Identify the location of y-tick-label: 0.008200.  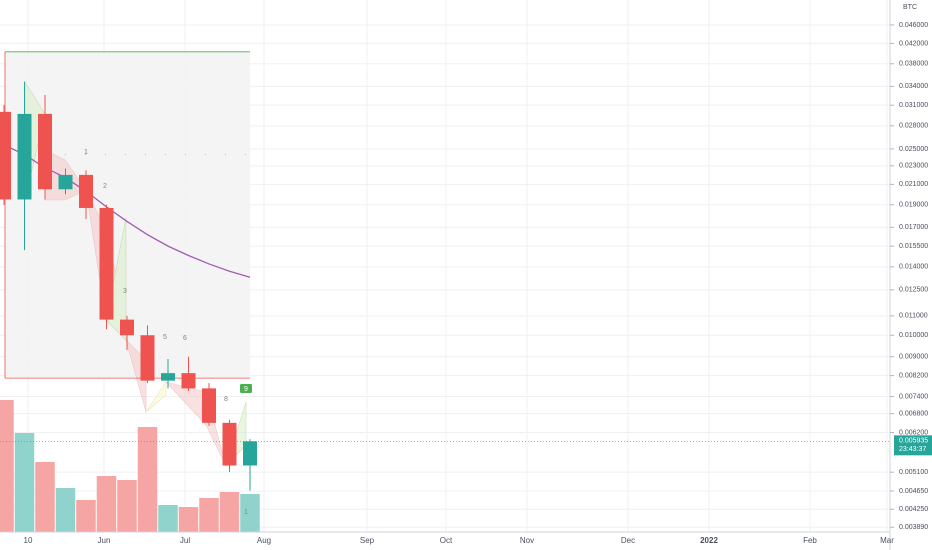
(913, 375).